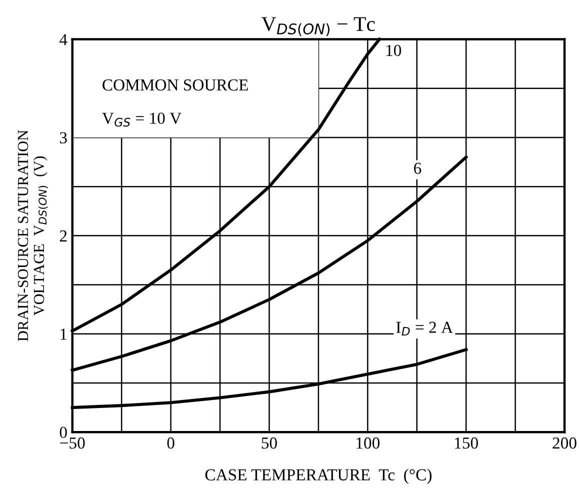 The image size is (579, 491). I want to click on series-label: 6, so click(418, 168).